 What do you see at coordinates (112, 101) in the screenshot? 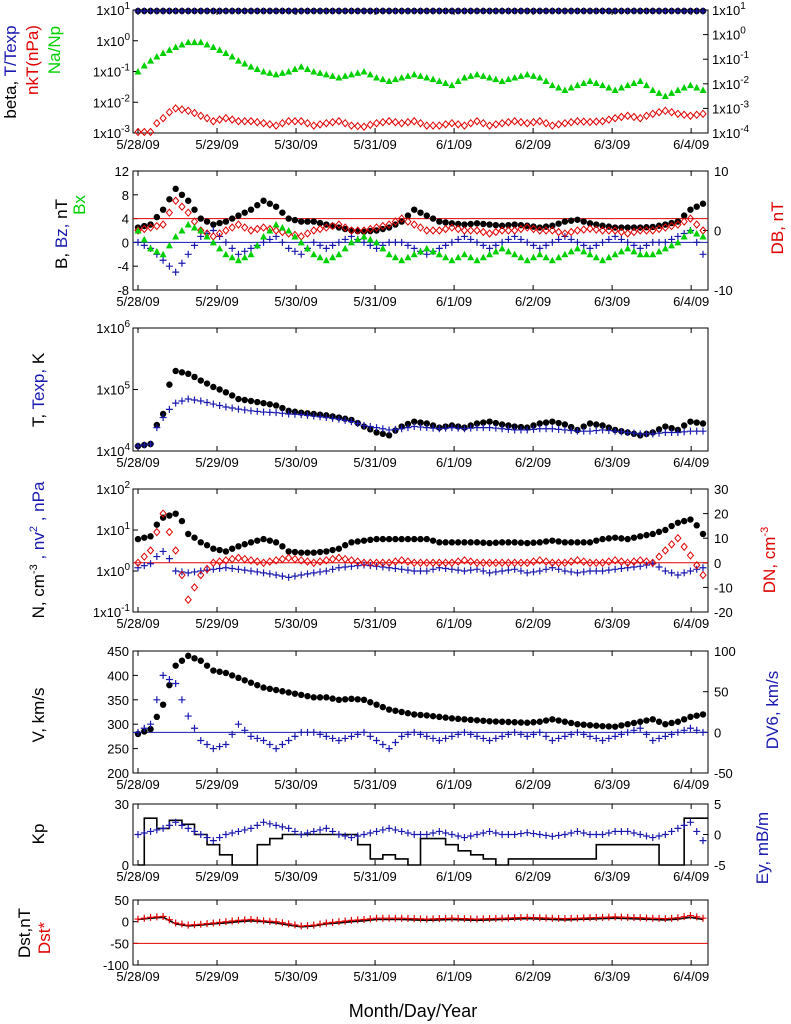
I see `y-tick-label: 1x10⁻²` at bounding box center [112, 101].